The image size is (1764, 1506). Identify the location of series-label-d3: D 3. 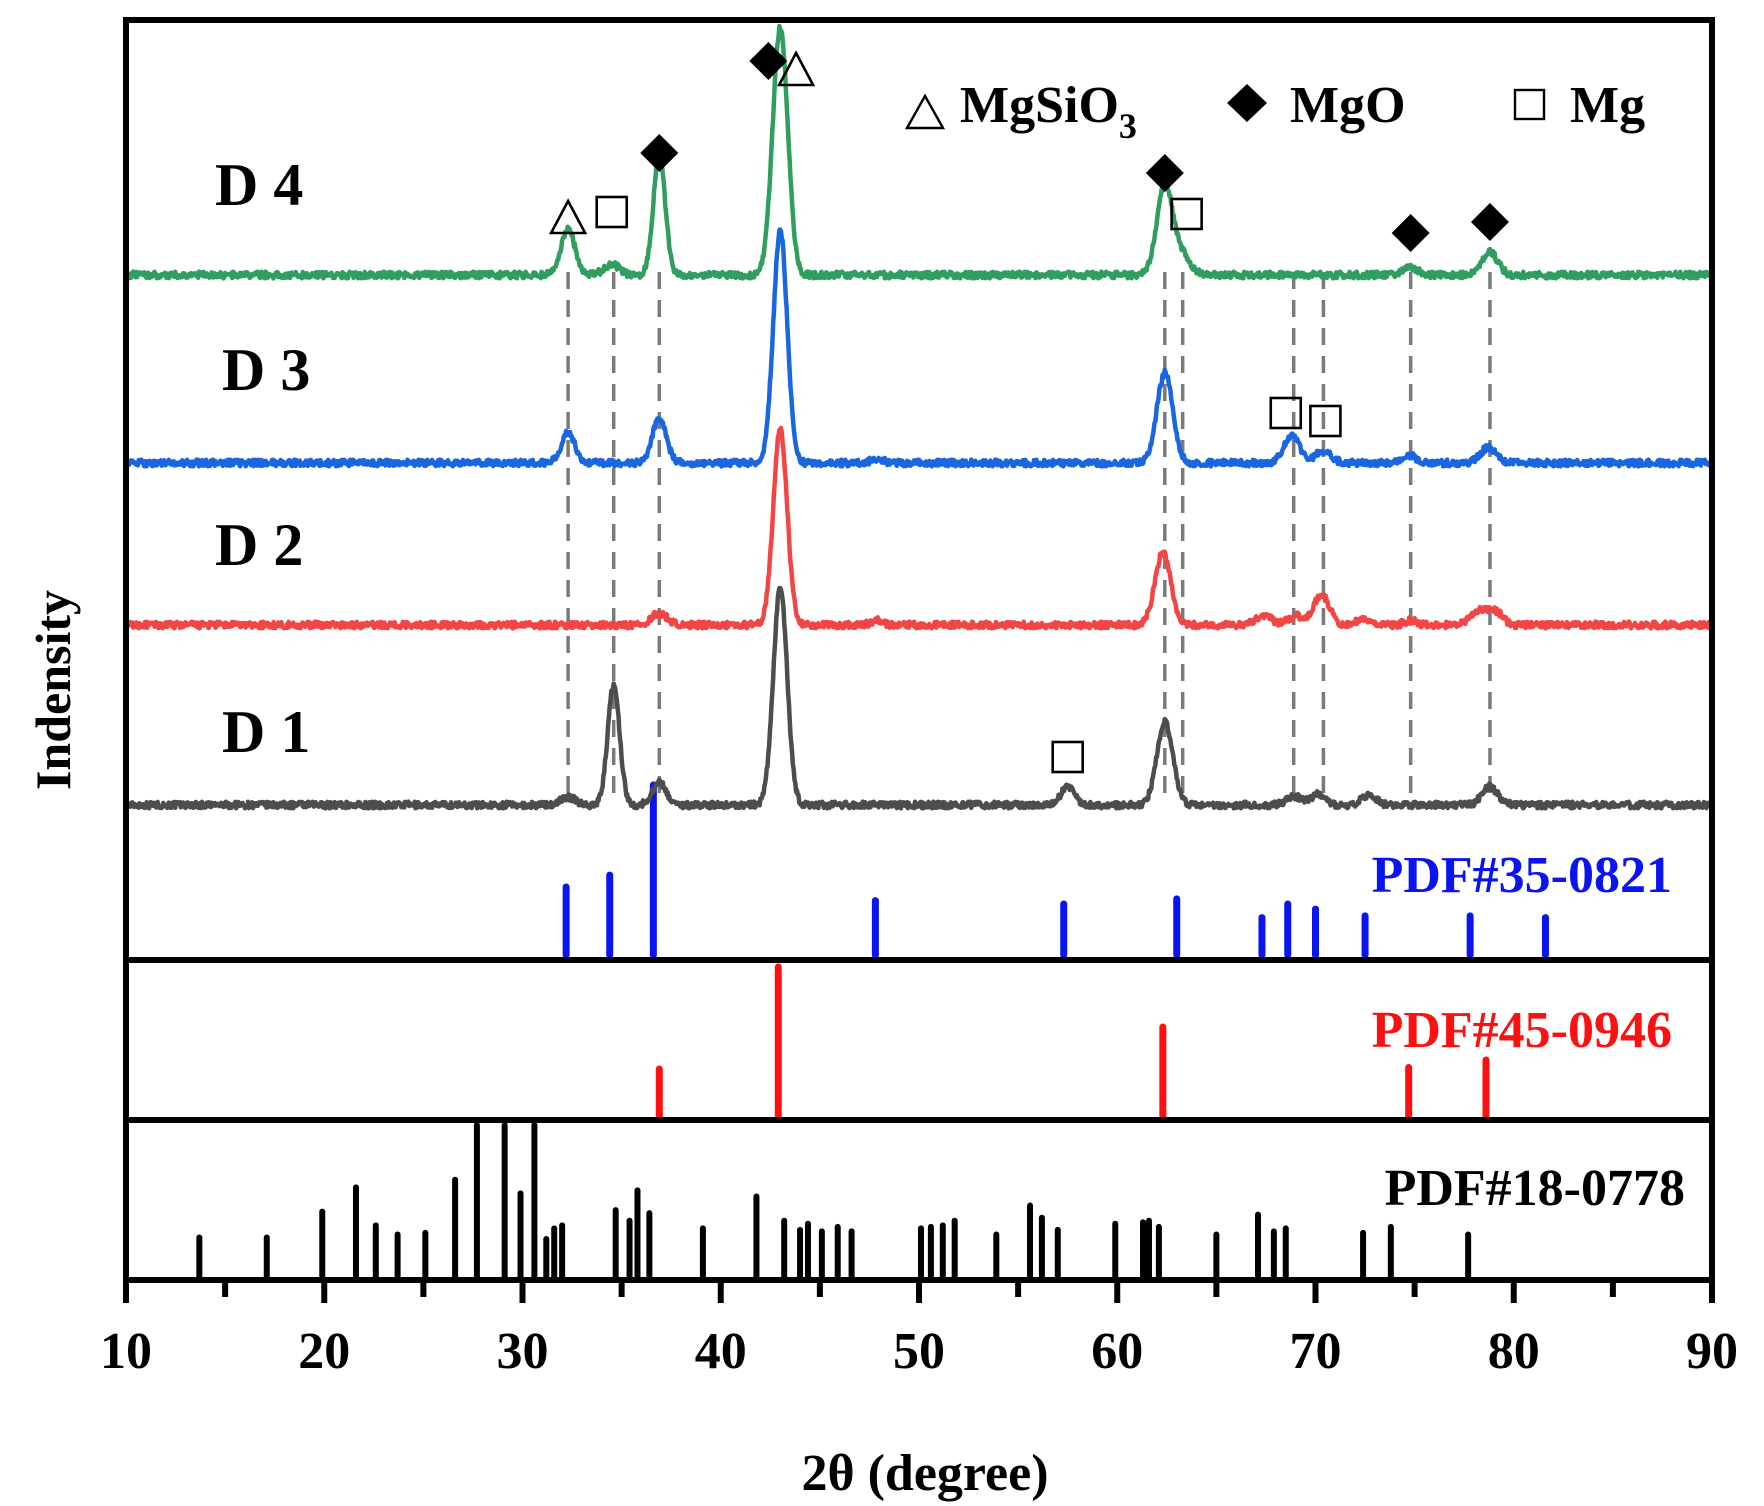
(266, 370).